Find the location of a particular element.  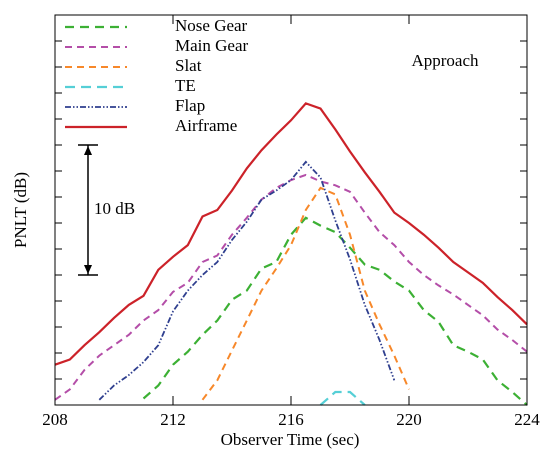

x-tick-label: 216 is located at coordinates (291, 419).